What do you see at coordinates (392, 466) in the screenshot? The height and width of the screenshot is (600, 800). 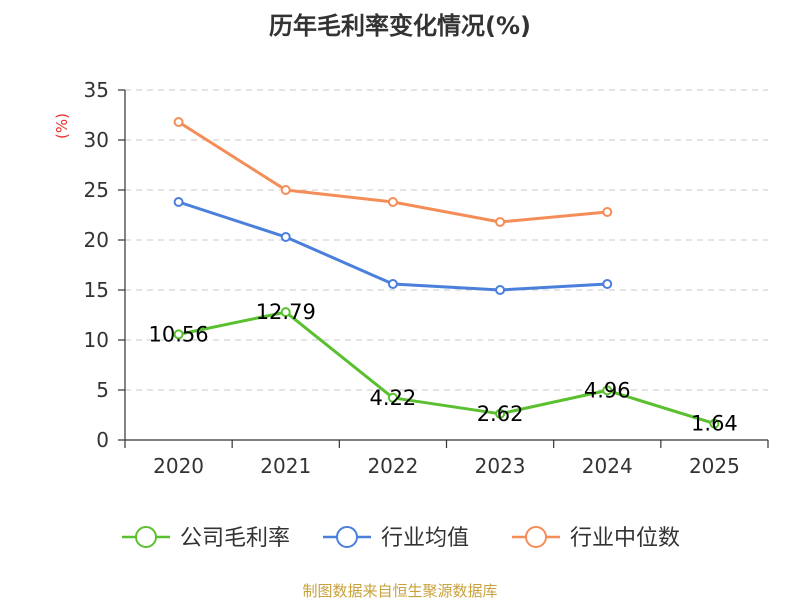 I see `x-tick-label: 2022` at bounding box center [392, 466].